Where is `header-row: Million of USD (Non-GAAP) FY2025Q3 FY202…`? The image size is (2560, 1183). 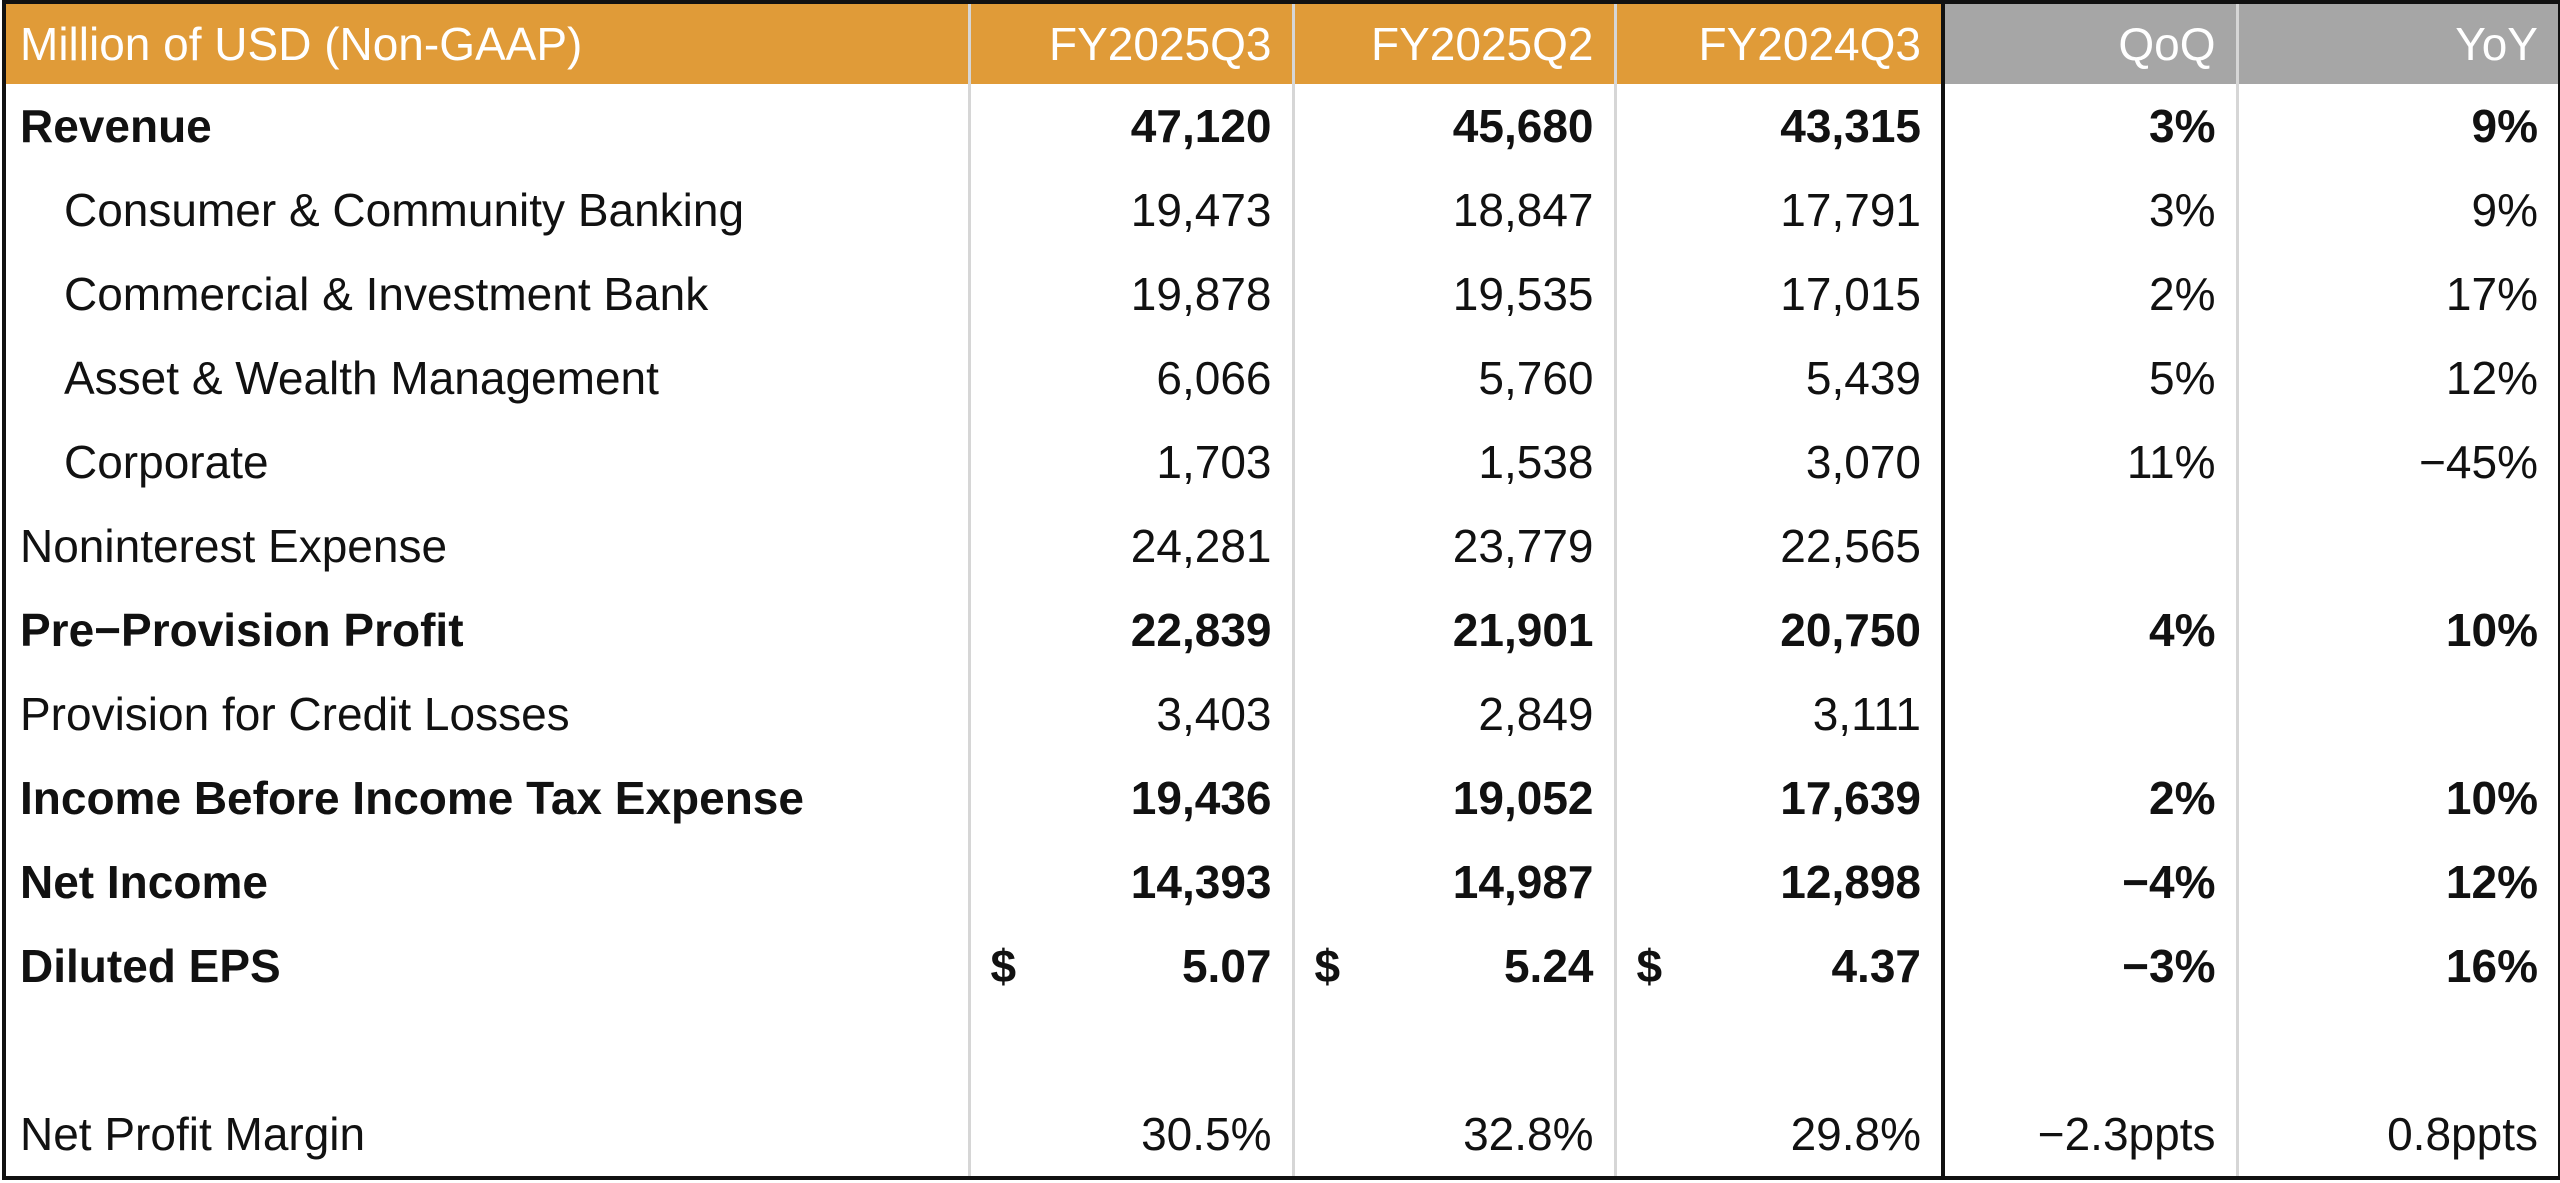 header-row: Million of USD (Non-GAAP) FY2025Q3 FY202… is located at coordinates (1282, 43).